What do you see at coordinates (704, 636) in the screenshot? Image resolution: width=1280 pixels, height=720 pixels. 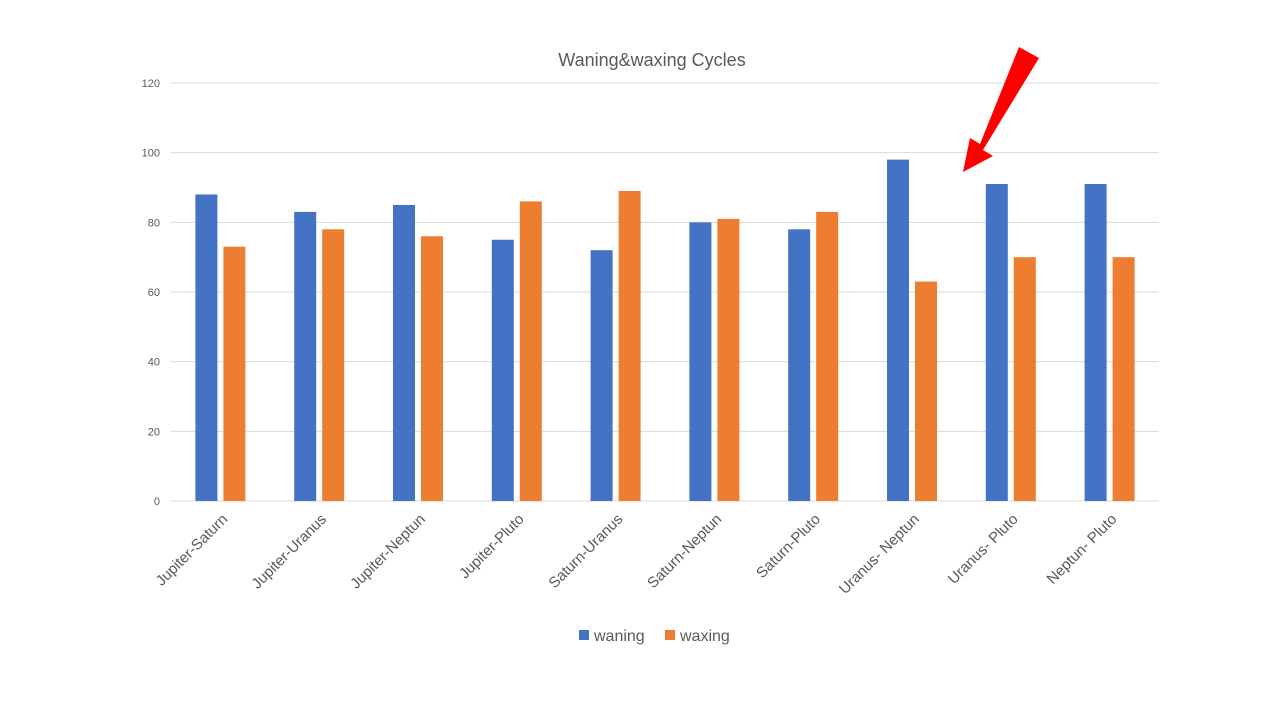 I see `legend-label-waxing: waxing` at bounding box center [704, 636].